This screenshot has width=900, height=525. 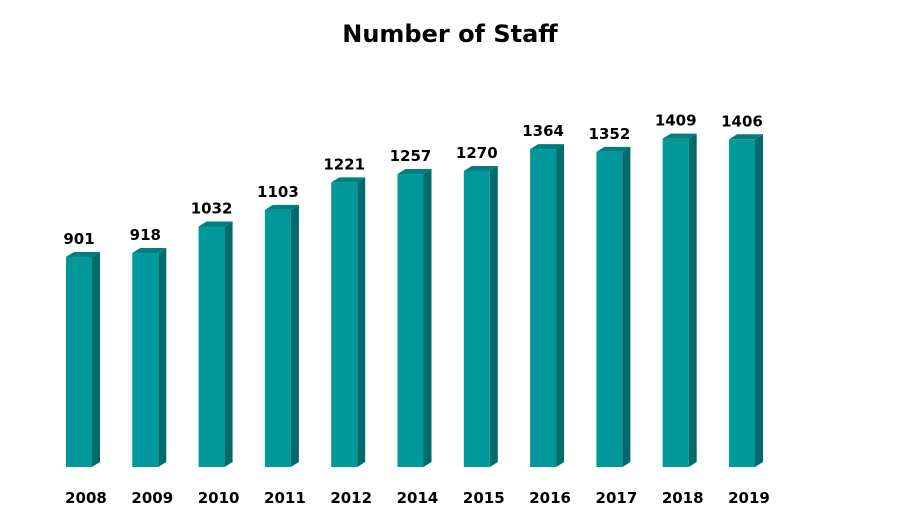 I want to click on bar-2016, so click(x=547, y=306).